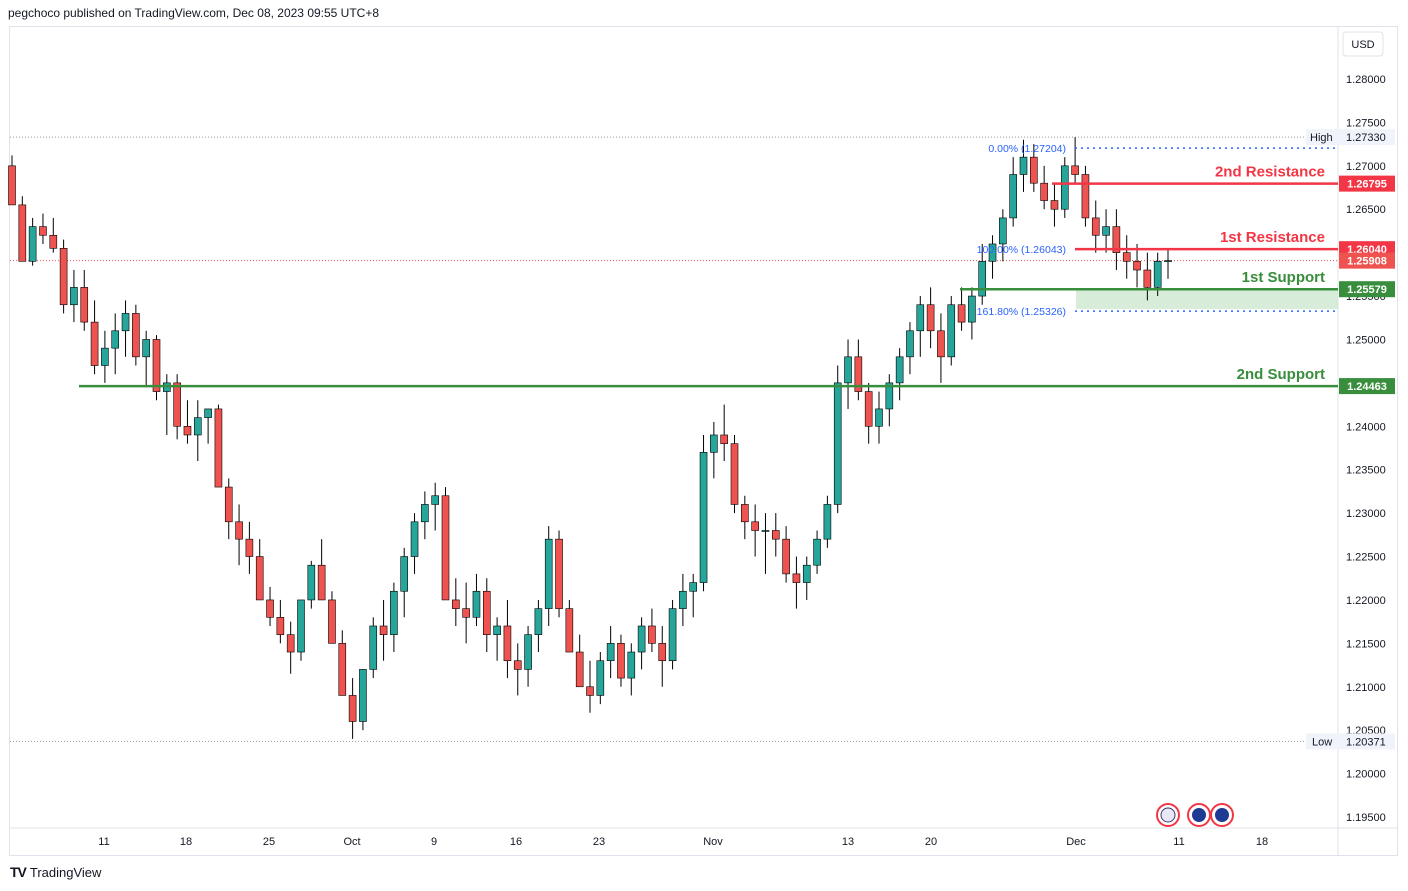  Describe the element at coordinates (65, 872) in the screenshot. I see `footer-brand: TradingView` at that location.